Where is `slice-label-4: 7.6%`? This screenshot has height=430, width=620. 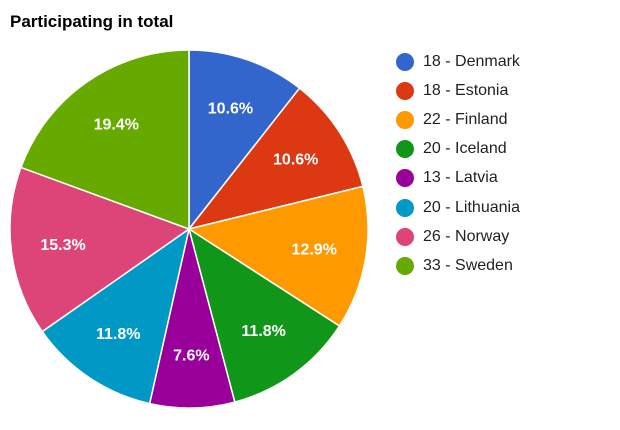 slice-label-4: 7.6% is located at coordinates (191, 355).